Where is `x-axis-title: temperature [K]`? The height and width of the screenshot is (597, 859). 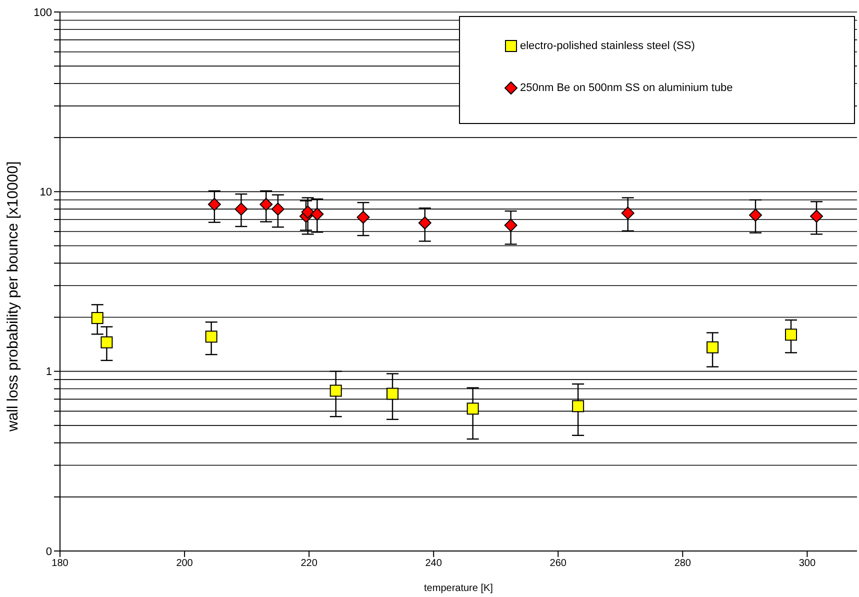
x-axis-title: temperature [K] is located at coordinates (459, 588).